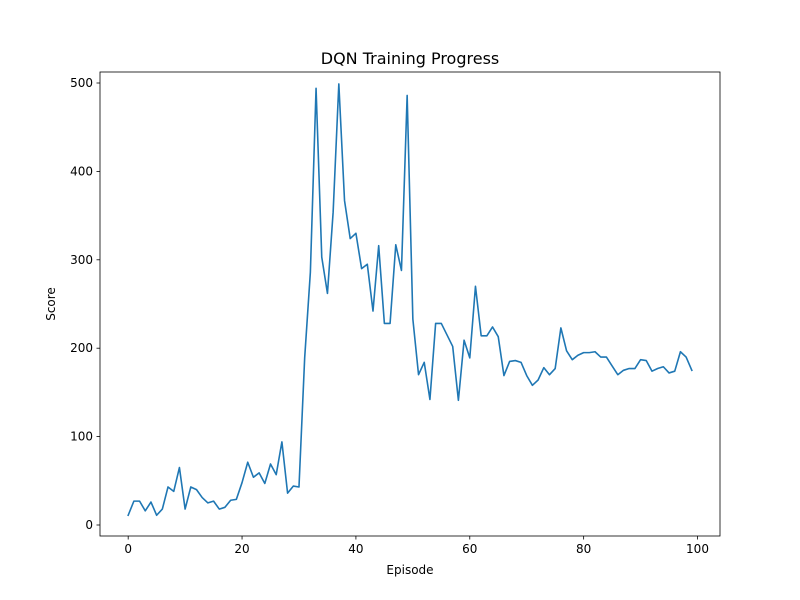 The image size is (800, 600). What do you see at coordinates (51, 304) in the screenshot?
I see `y-axis-label: Score` at bounding box center [51, 304].